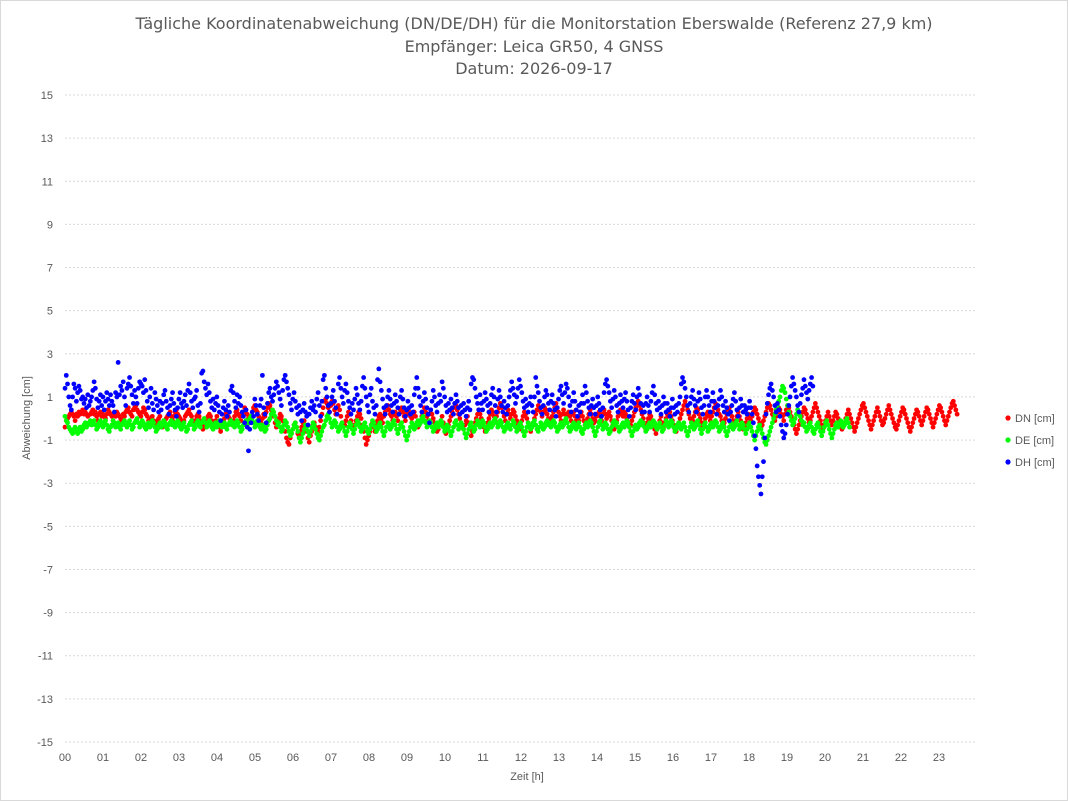  Describe the element at coordinates (863, 758) in the screenshot. I see `x-tick-label: 21` at that location.